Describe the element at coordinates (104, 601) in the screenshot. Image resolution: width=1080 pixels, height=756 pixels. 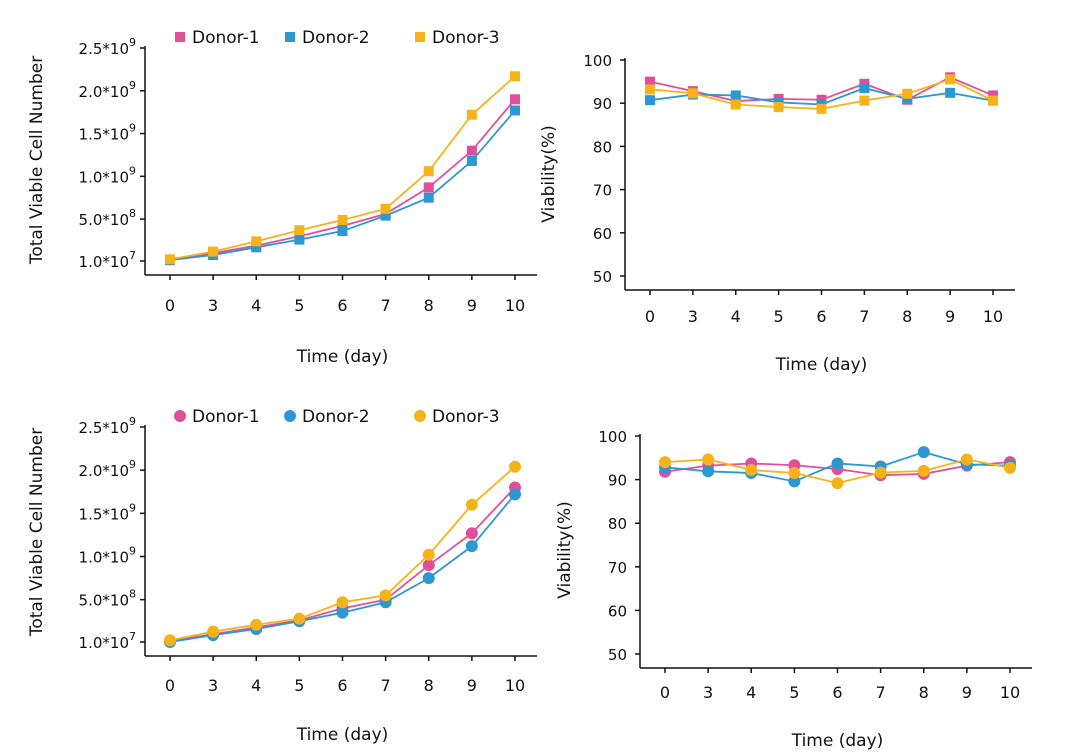
I see `y-tick-base: 5.0*10` at that location.